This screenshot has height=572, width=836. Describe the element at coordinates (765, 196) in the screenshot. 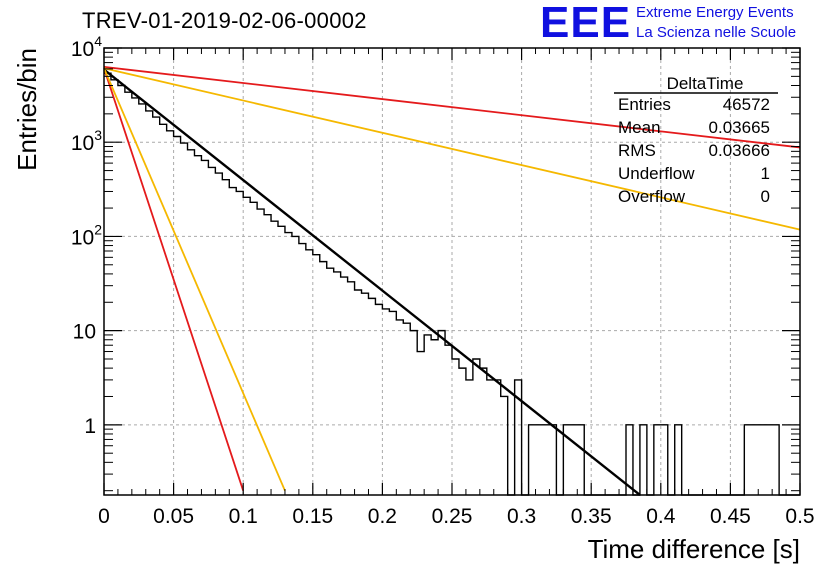

I see `stats-row-value: 0` at that location.